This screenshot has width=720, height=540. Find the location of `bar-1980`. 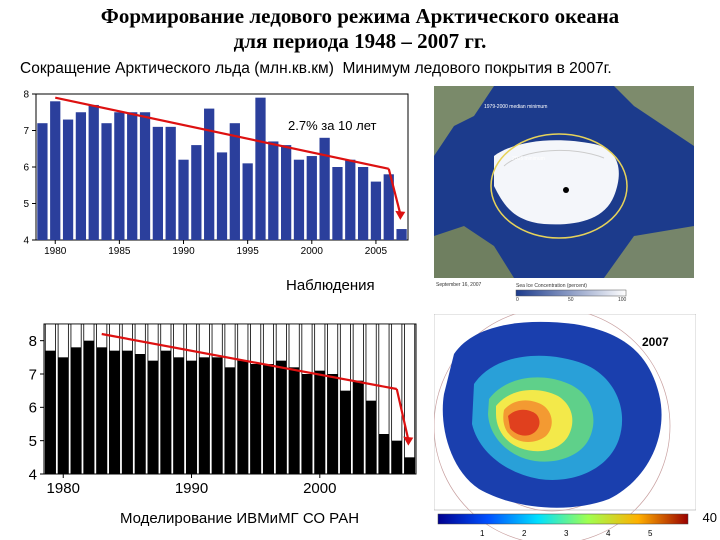

bar-1980 is located at coordinates (55, 170).